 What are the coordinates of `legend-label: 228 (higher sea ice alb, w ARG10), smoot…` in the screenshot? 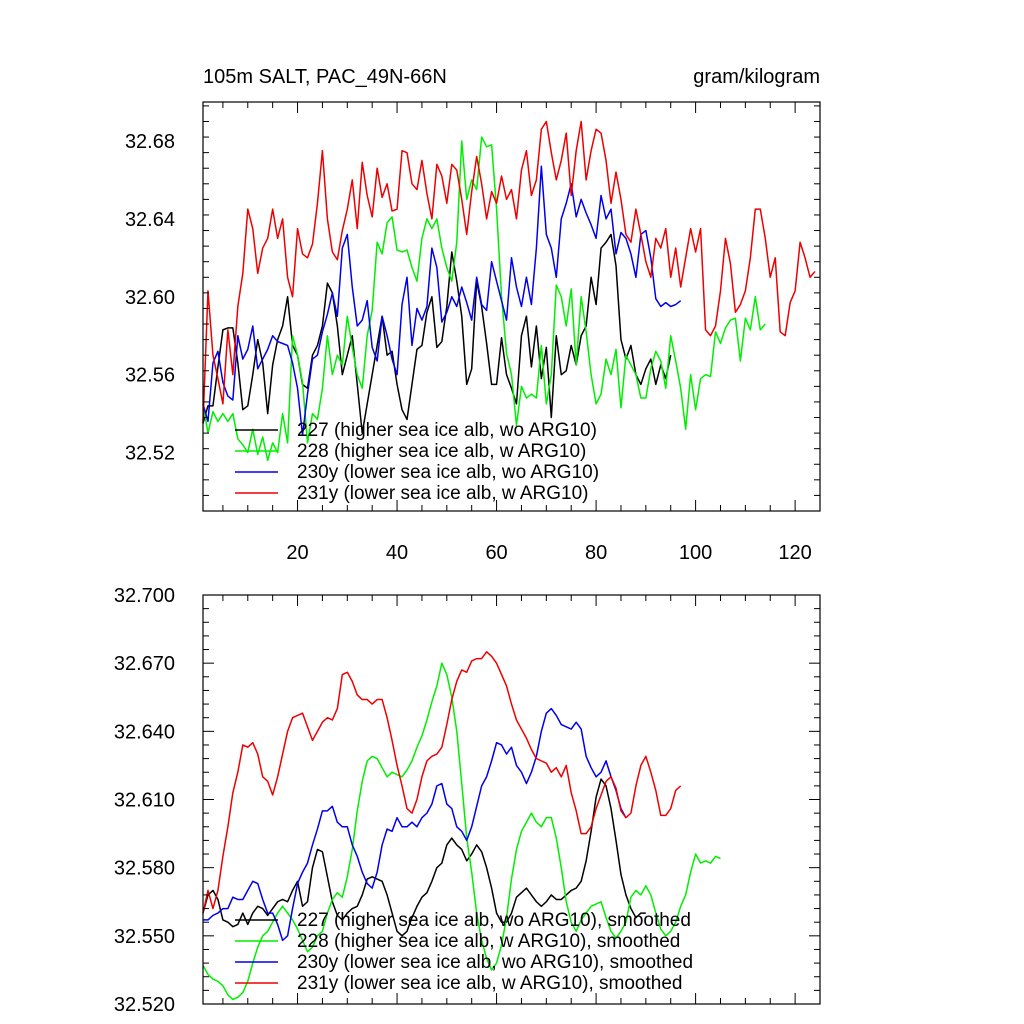 It's located at (488, 941).